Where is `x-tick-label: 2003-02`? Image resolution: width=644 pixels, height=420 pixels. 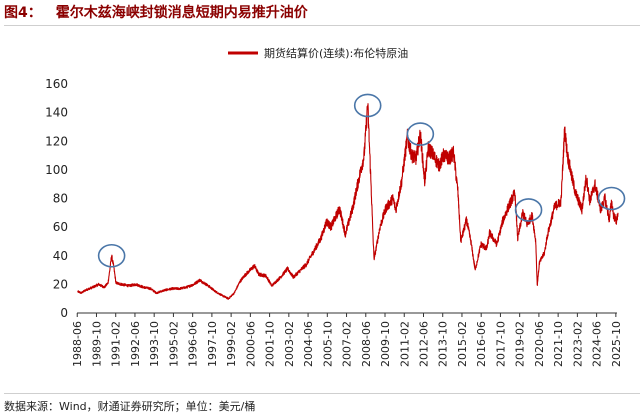
x-tick-label: 2003-02 is located at coordinates (289, 344).